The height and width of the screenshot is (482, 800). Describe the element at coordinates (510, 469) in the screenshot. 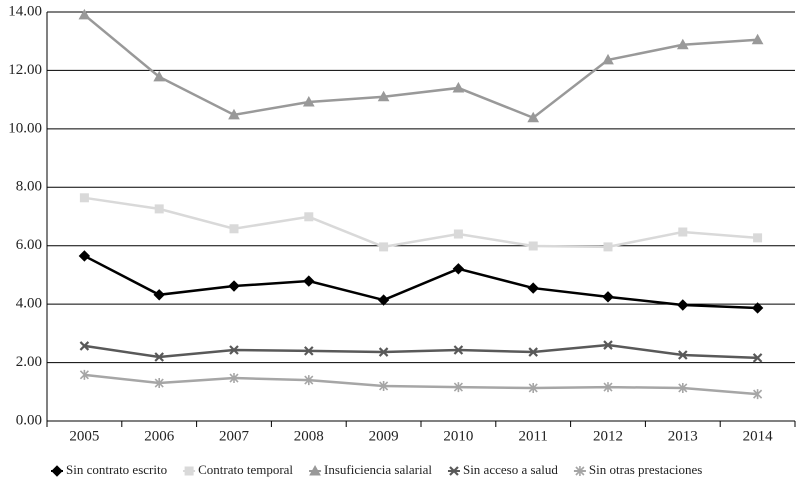

I see `legend-label: Sin acceso a salud` at that location.